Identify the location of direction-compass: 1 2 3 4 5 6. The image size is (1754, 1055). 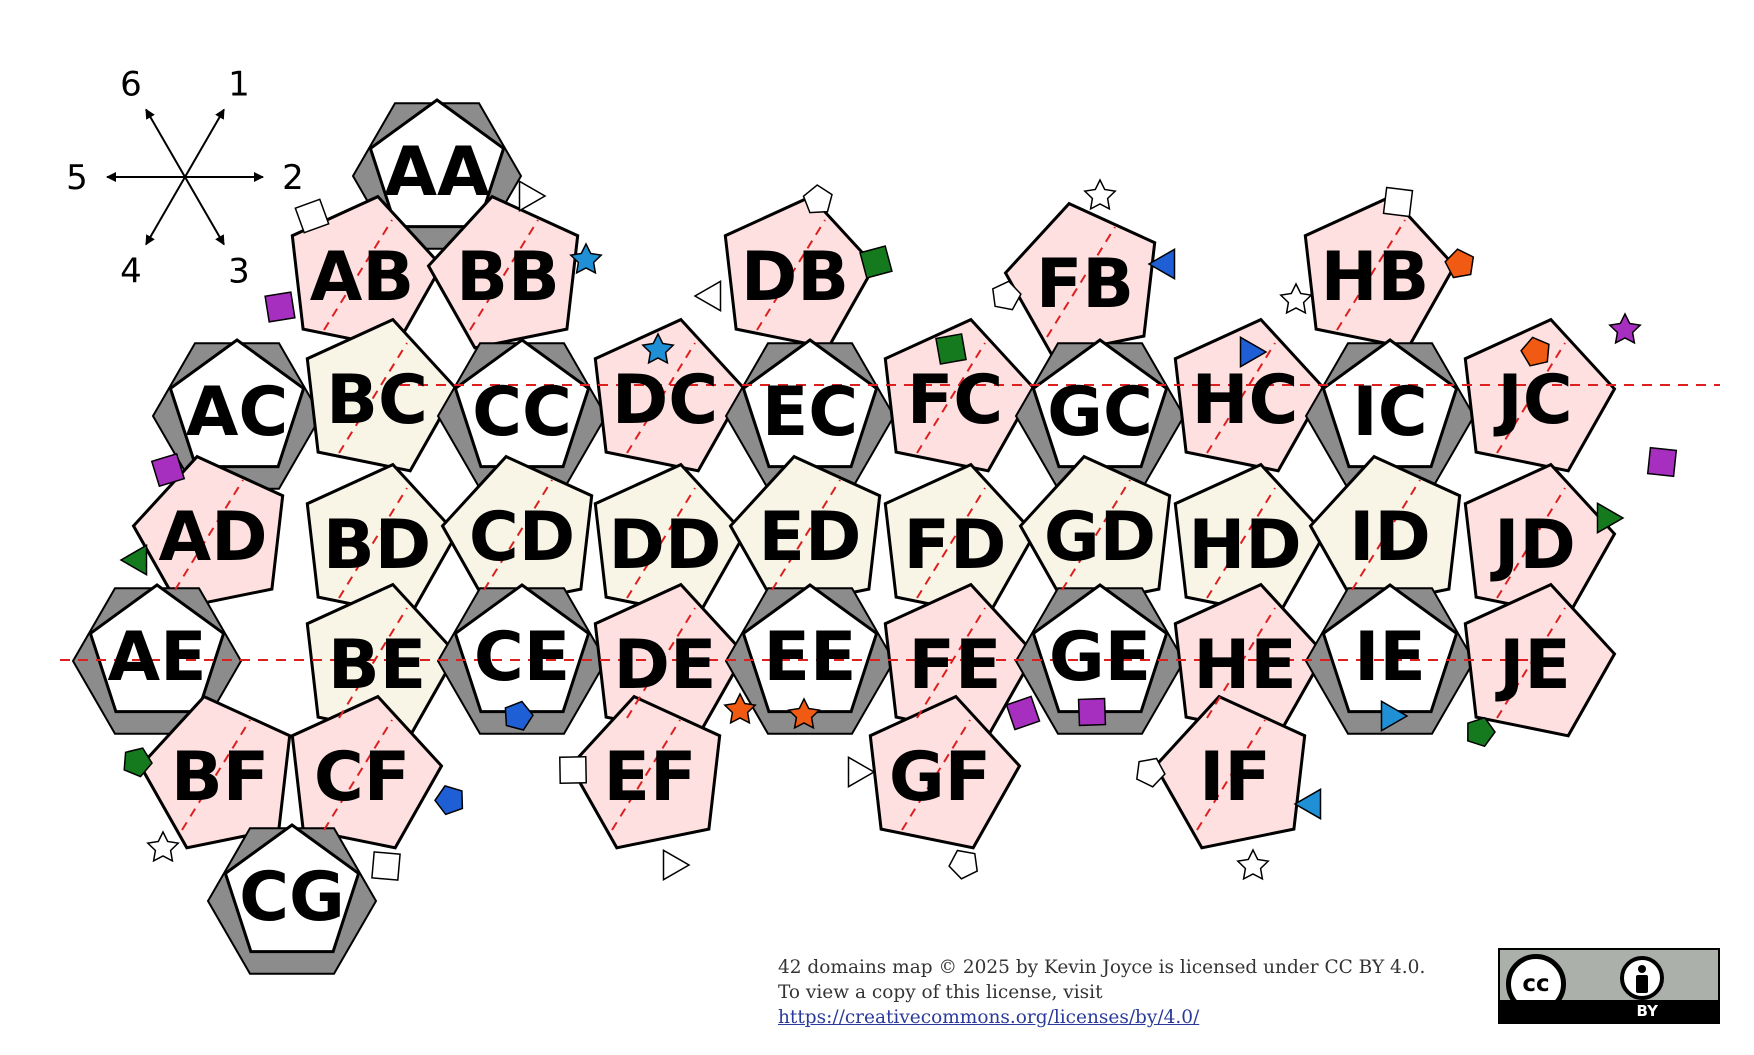
(185, 178).